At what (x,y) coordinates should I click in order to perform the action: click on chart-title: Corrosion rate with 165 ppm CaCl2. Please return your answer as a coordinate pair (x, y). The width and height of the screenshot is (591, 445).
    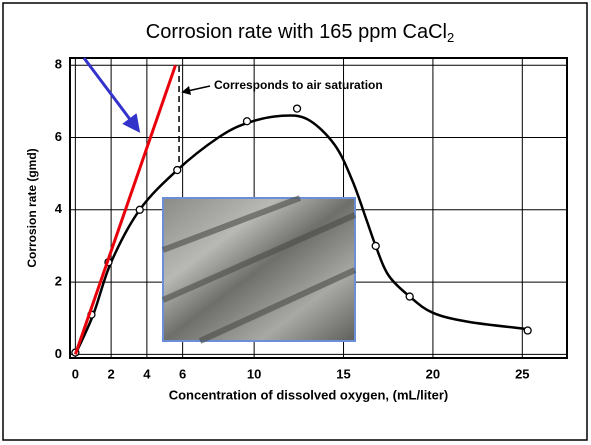
    Looking at the image, I should click on (300, 33).